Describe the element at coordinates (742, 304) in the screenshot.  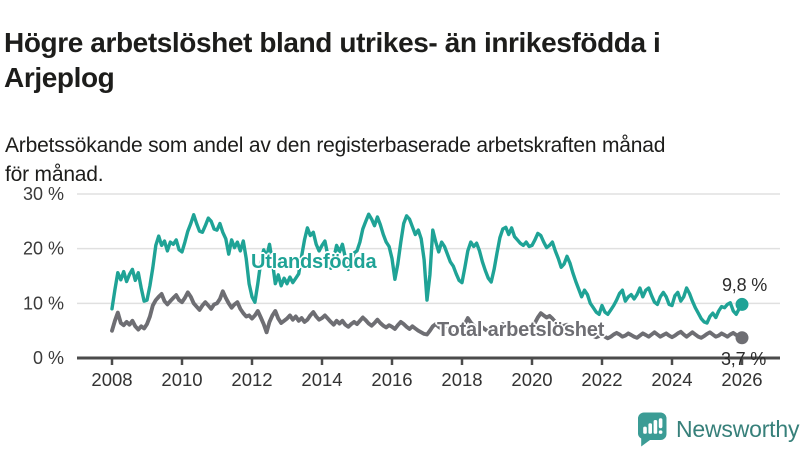
I see `utlandsfodda-end-dot` at that location.